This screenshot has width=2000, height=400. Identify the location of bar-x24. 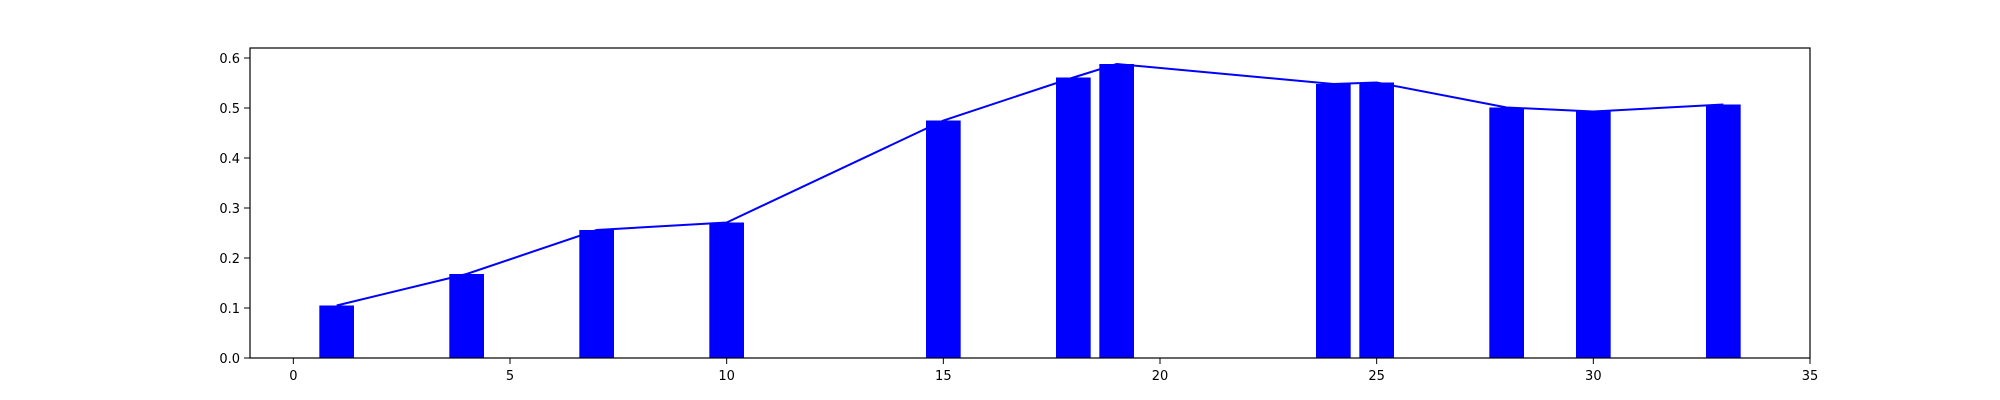
(1333, 221).